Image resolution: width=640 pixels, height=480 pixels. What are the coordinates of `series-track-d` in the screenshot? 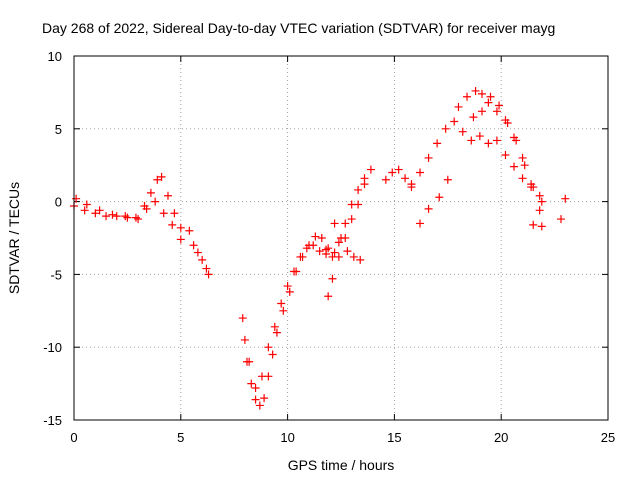 It's located at (288, 321).